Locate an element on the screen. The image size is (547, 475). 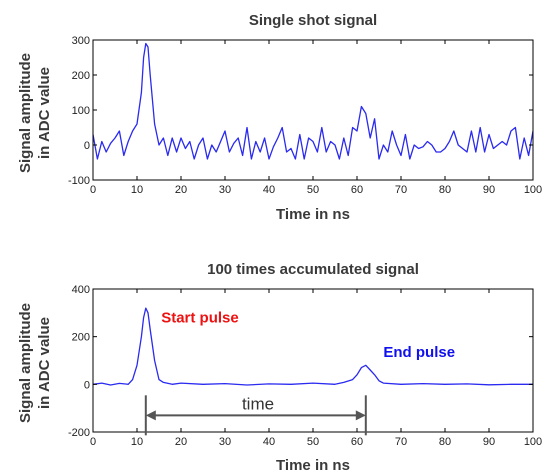
y-tick-label: 100 is located at coordinates (81, 111).